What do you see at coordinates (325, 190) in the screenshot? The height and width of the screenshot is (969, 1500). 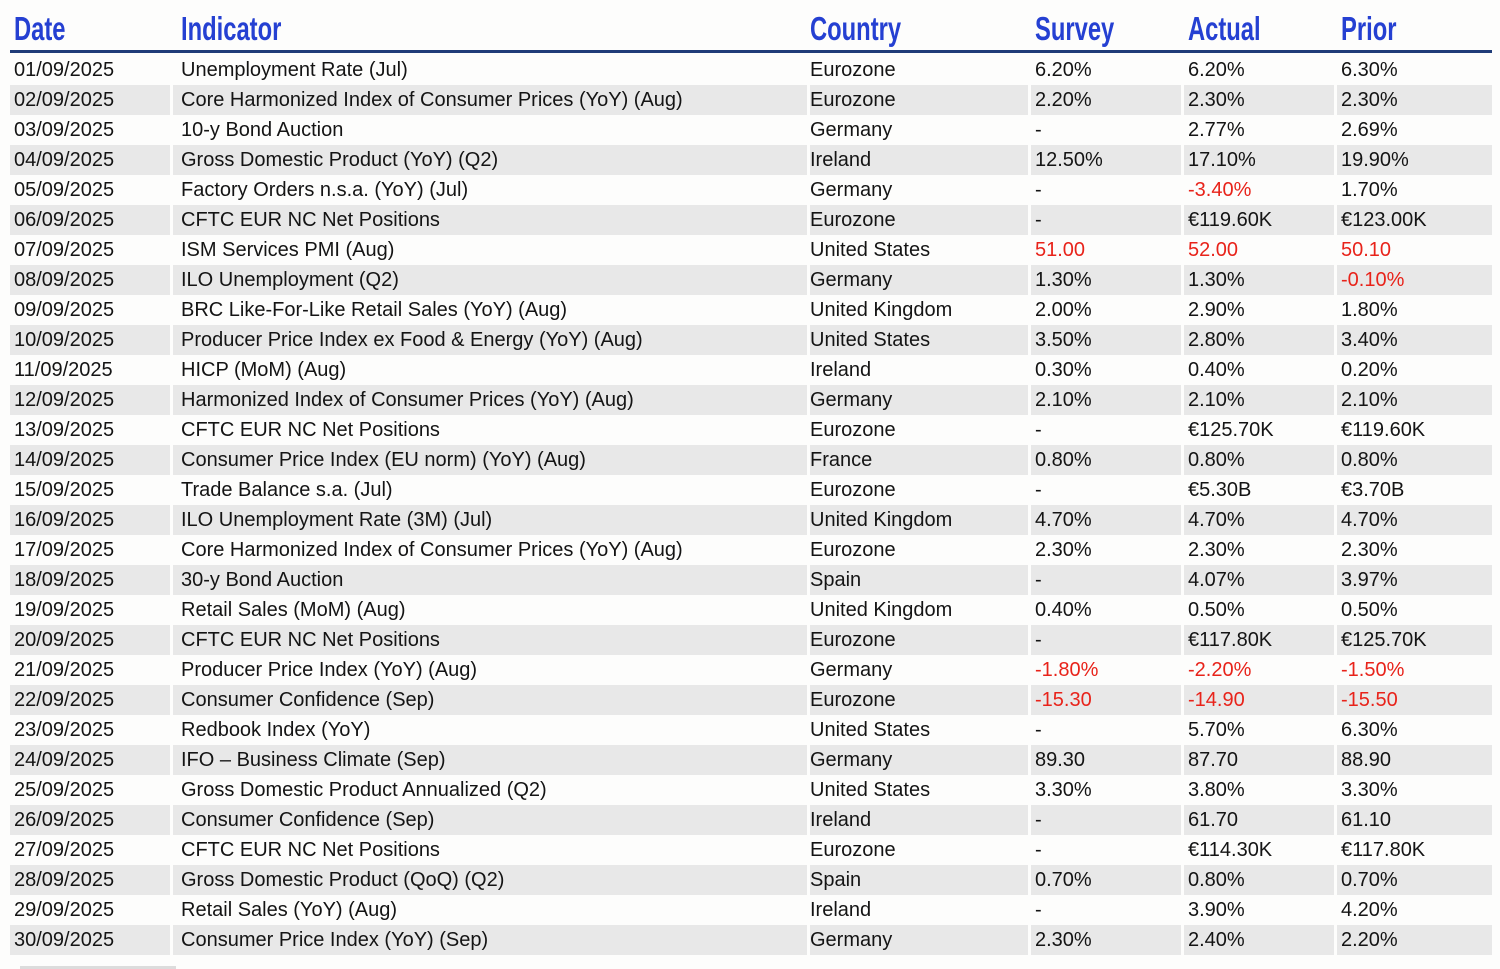 I see `cell-indicator: Factory Orders n.s.a. (YoY) (Jul)` at bounding box center [325, 190].